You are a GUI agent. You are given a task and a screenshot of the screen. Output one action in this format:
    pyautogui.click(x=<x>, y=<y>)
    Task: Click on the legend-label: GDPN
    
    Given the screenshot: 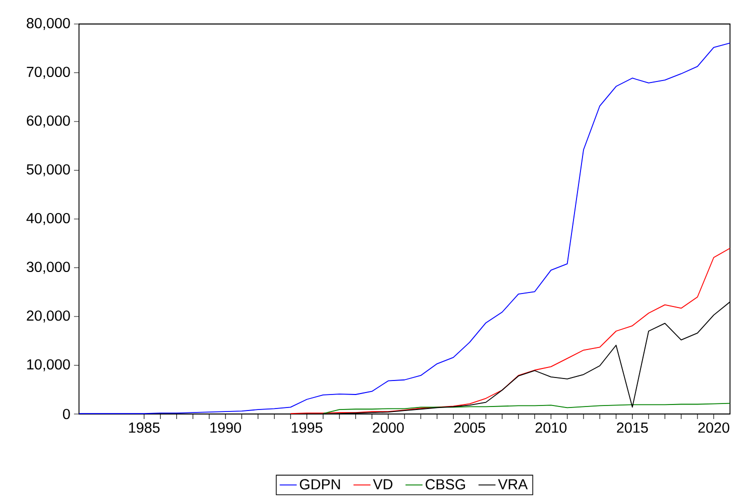 What is the action you would take?
    pyautogui.click(x=320, y=484)
    